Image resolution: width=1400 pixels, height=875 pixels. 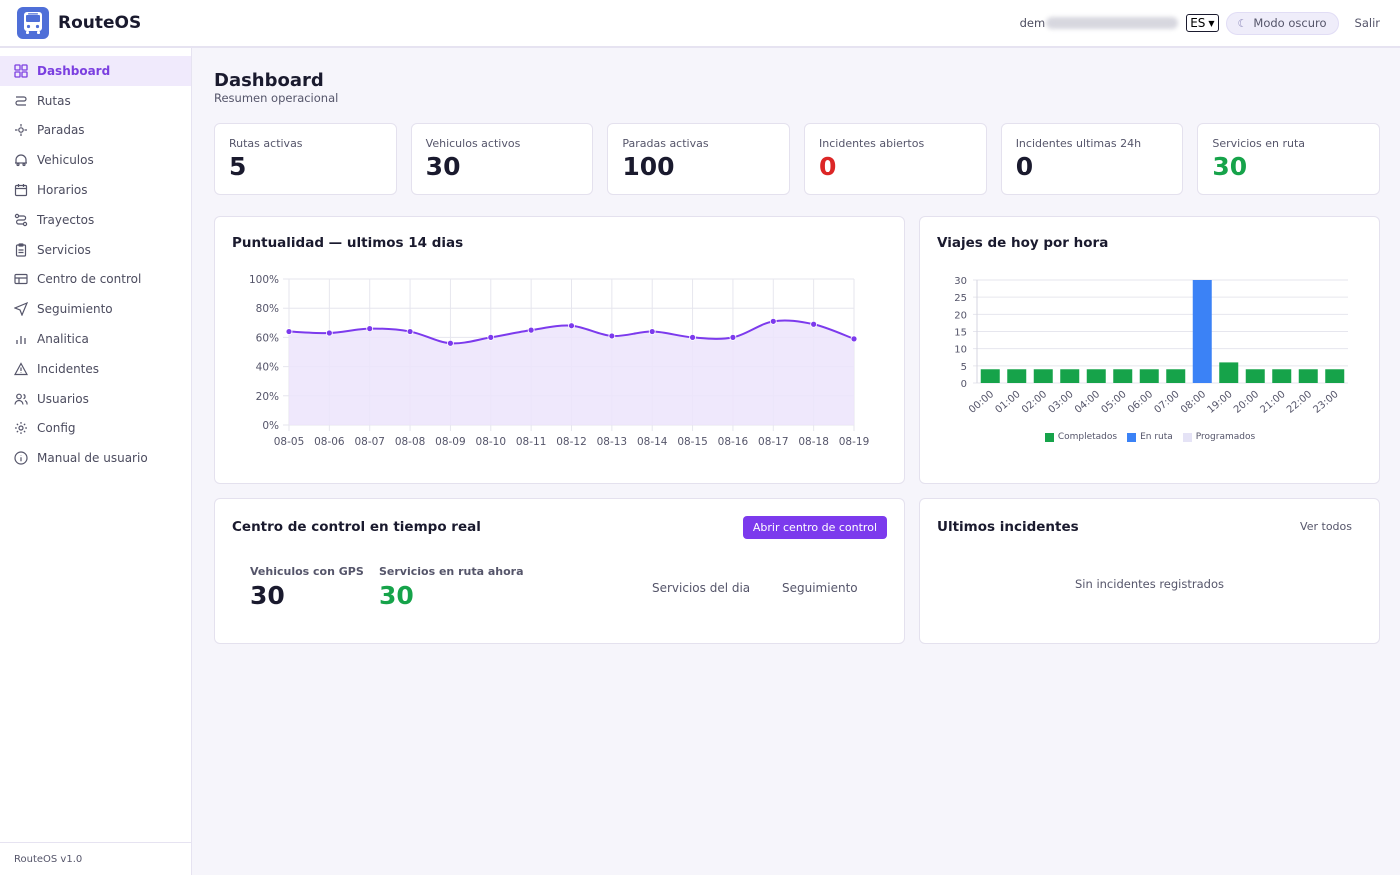 I want to click on dark-mode-toggle: ☾ Modo oscuro, so click(x=1282, y=23).